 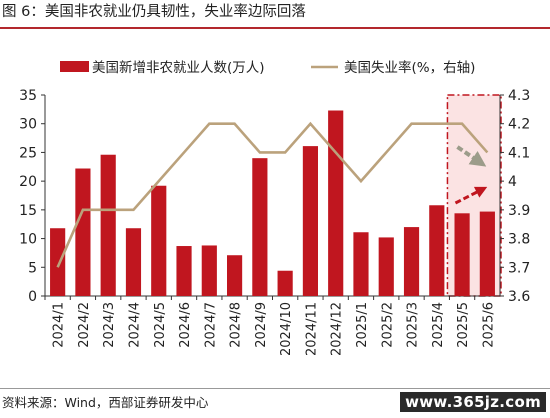 I want to click on left-tick-label: 15, so click(x=28, y=211).